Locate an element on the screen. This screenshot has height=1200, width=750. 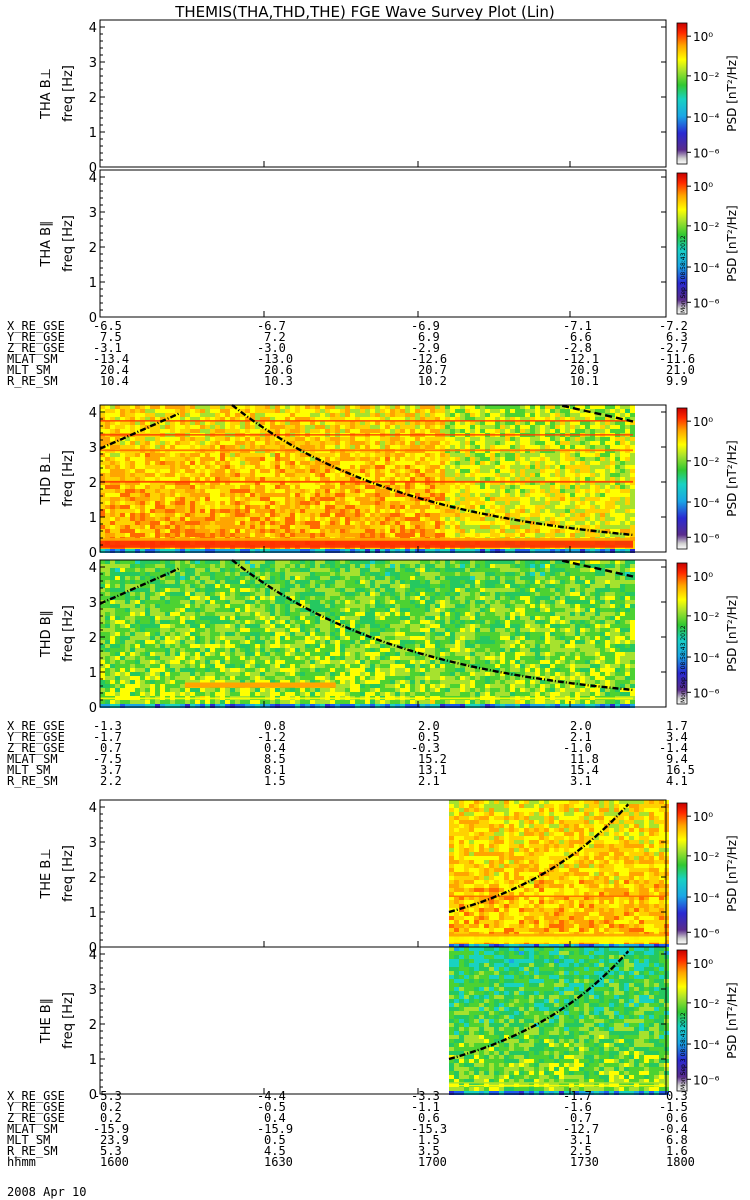
ephemeris-value: 23.9 is located at coordinates (114, 1140).